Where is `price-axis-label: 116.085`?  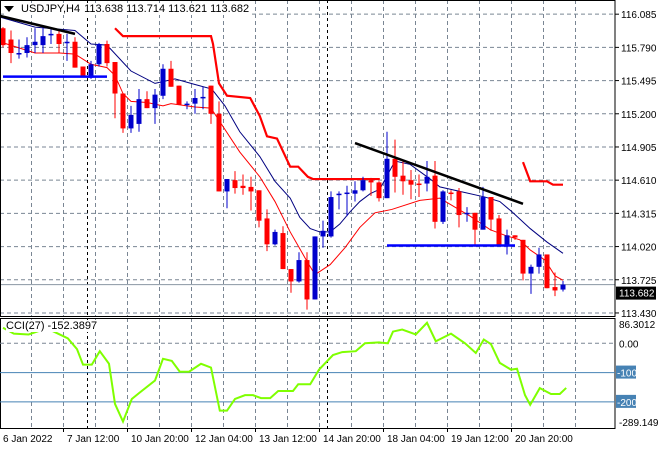
price-axis-label: 116.085 is located at coordinates (639, 15).